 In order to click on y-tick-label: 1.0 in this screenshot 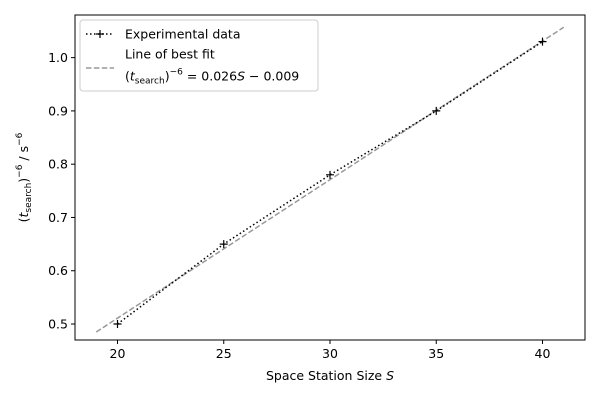, I will do `click(58, 57)`.